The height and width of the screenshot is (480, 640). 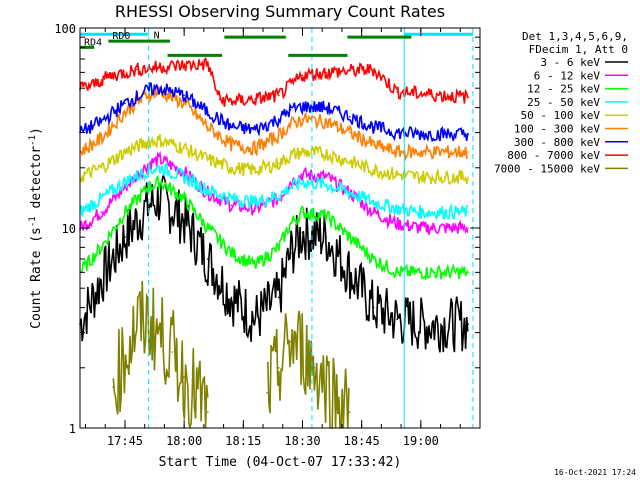 What do you see at coordinates (125, 441) in the screenshot?
I see `x-tick-label: 17:45` at bounding box center [125, 441].